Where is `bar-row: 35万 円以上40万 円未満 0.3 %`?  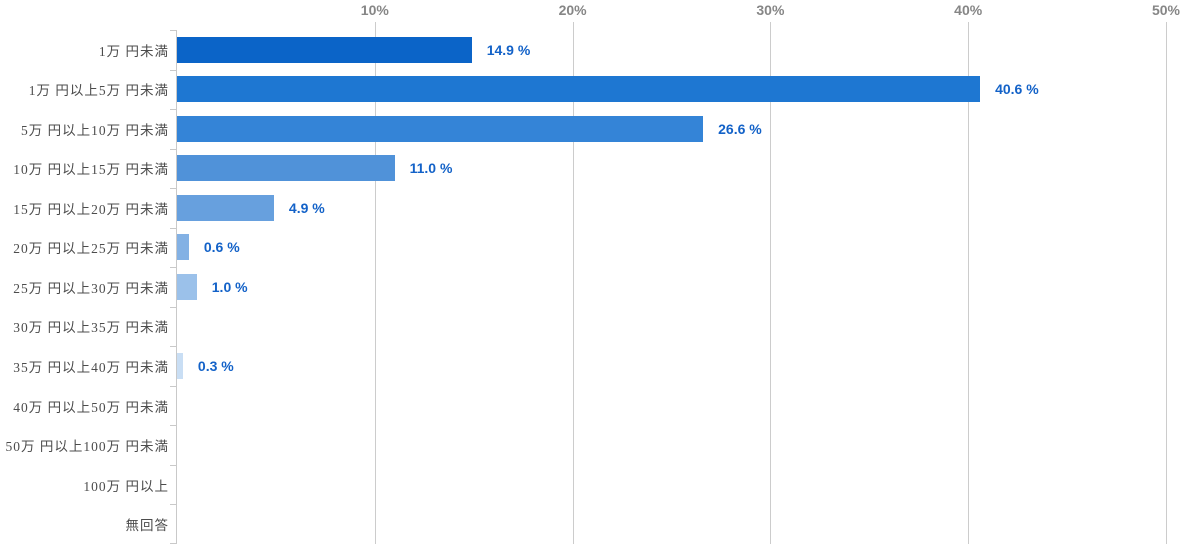
bar-row: 35万 円以上40万 円未満 0.3 % is located at coordinates (589, 366).